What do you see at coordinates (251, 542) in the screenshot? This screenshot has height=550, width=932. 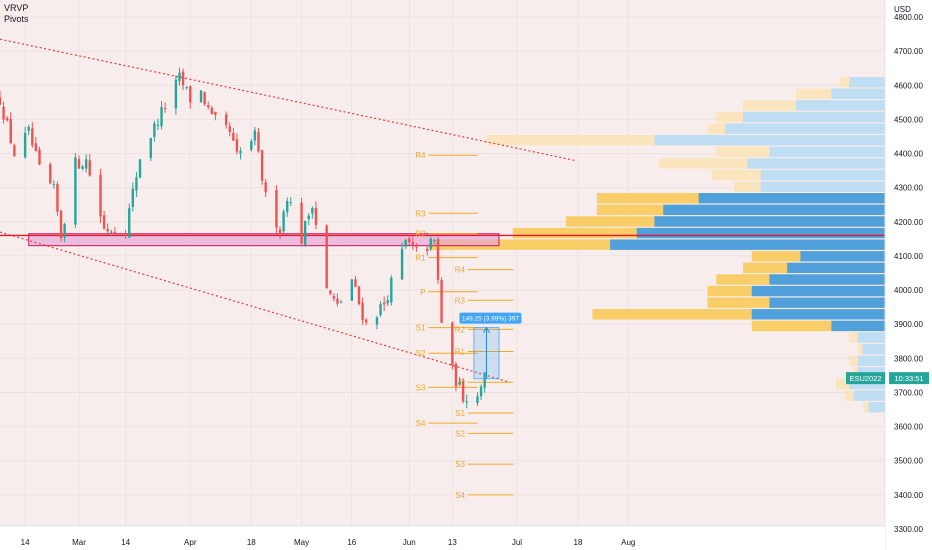 I see `time-tick-label: 18` at bounding box center [251, 542].